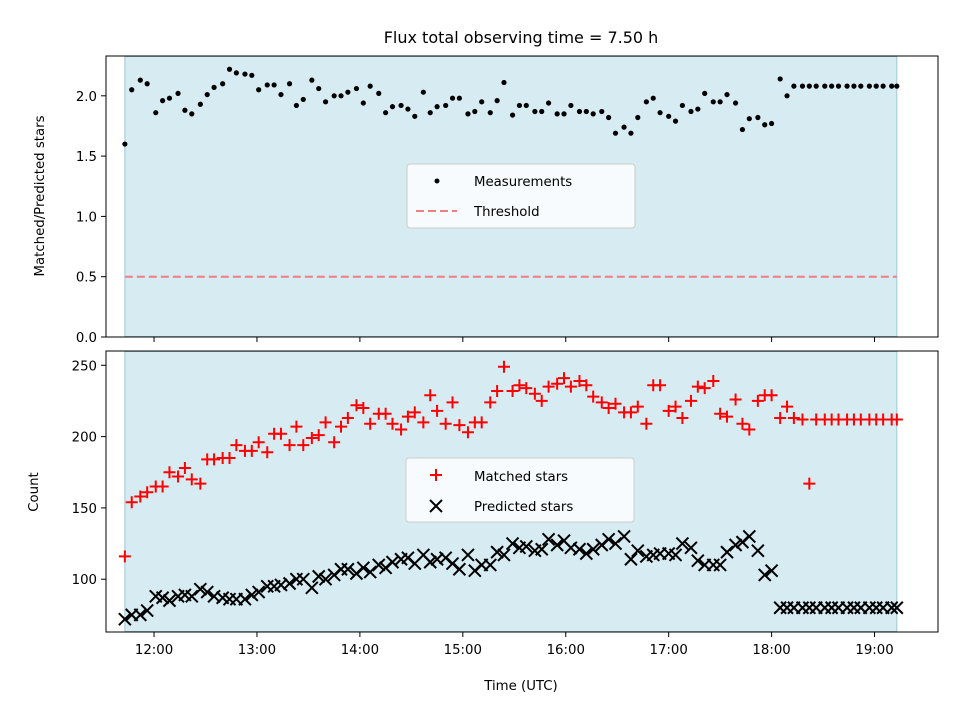 This screenshot has width=960, height=720. What do you see at coordinates (520, 686) in the screenshot?
I see `x-axis-label: Time (UTC)` at bounding box center [520, 686].